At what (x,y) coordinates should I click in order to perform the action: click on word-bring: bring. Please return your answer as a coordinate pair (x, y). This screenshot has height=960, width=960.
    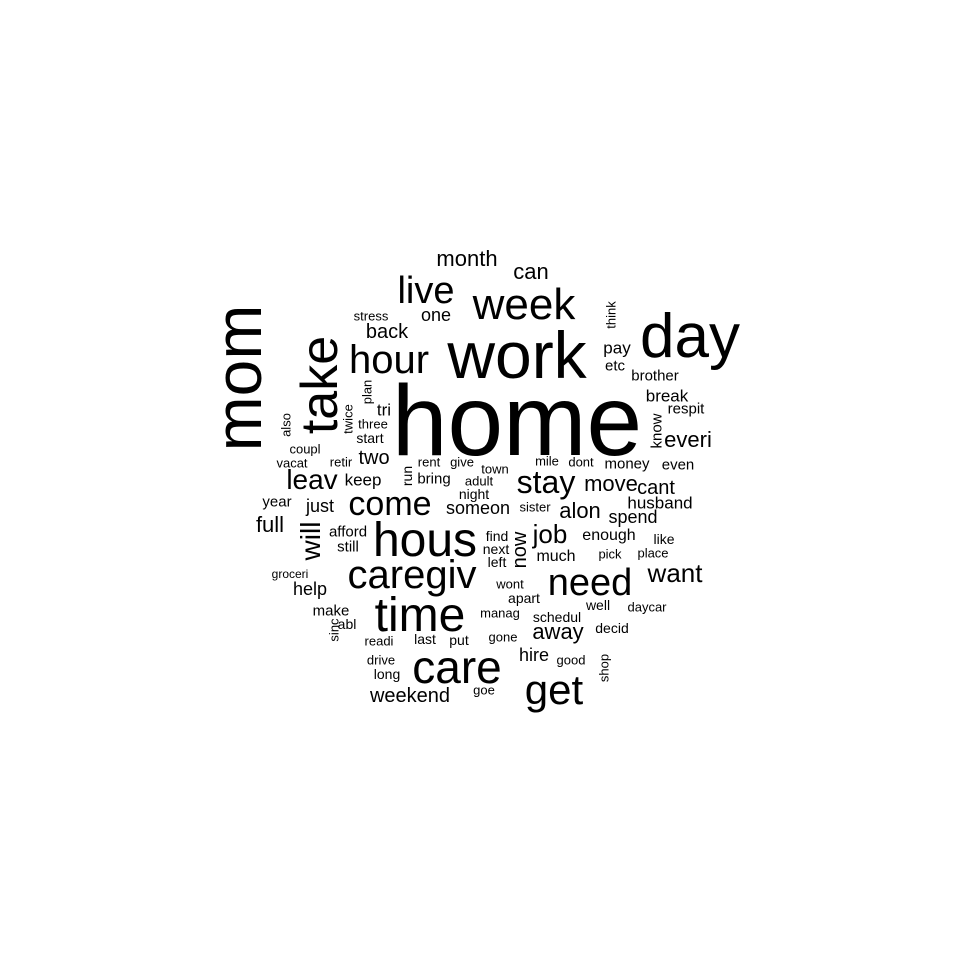
    Looking at the image, I should click on (434, 479).